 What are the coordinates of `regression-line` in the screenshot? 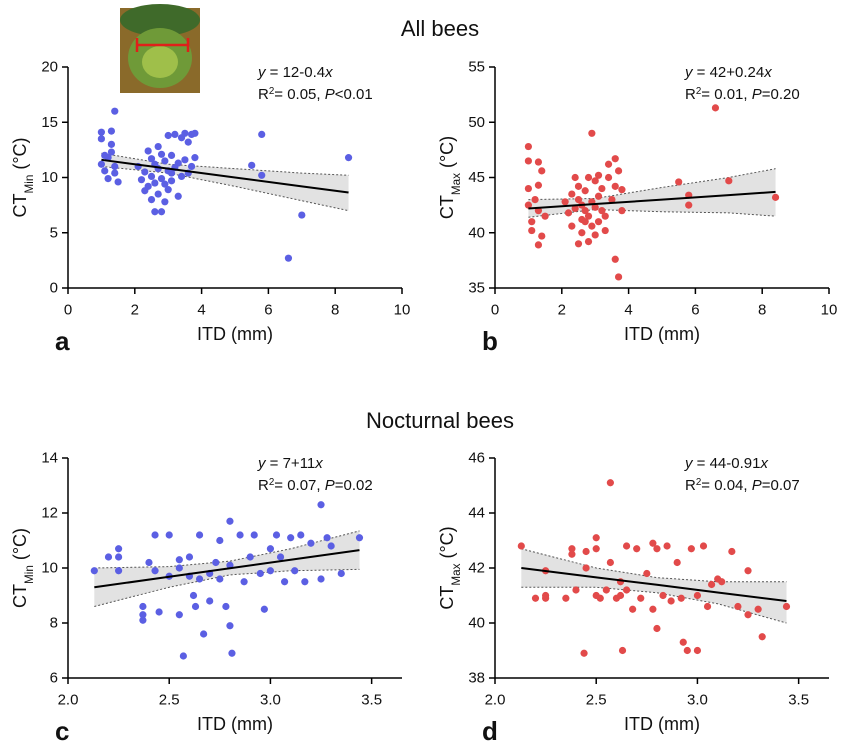 It's located at (225, 176).